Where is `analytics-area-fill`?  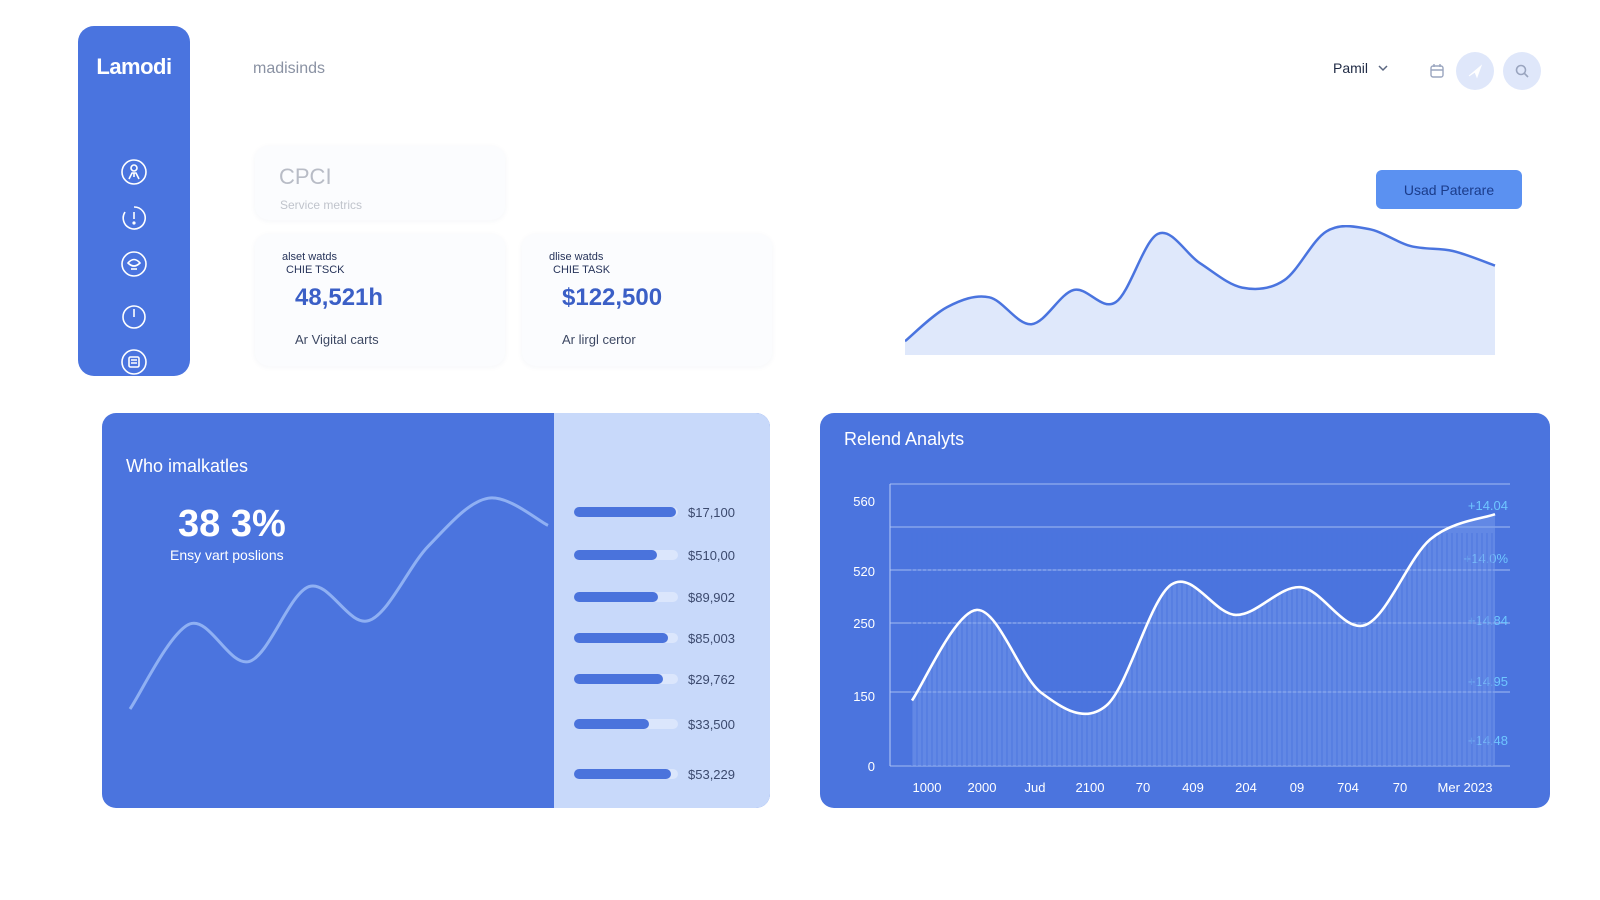
analytics-area-fill is located at coordinates (1203, 640).